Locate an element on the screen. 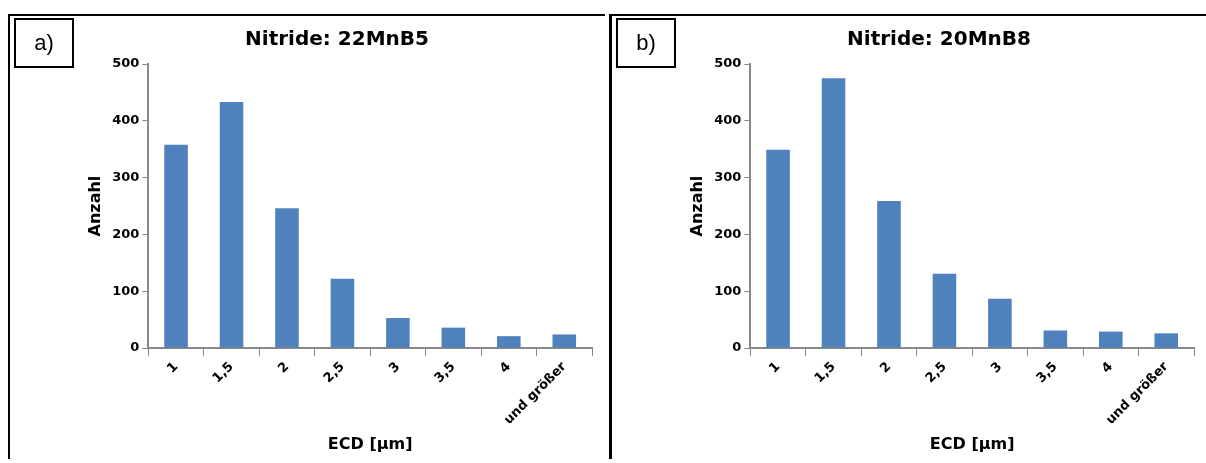 This screenshot has width=1206, height=463. text: b) is located at coordinates (646, 43).